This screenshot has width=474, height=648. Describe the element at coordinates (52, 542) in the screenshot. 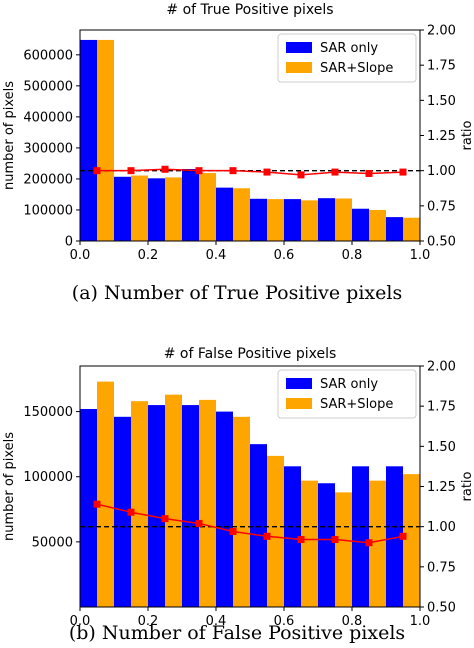

I see `y-tick-label-0: 50000` at that location.